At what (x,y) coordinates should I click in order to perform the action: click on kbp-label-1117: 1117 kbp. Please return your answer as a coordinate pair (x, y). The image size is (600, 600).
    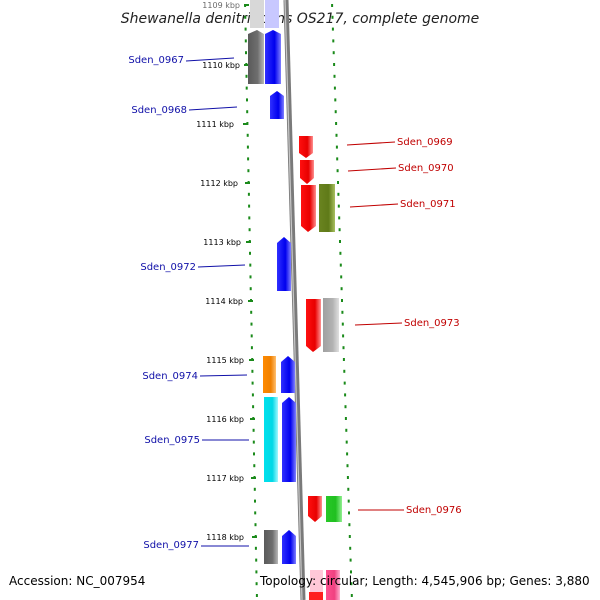
    Looking at the image, I should click on (225, 478).